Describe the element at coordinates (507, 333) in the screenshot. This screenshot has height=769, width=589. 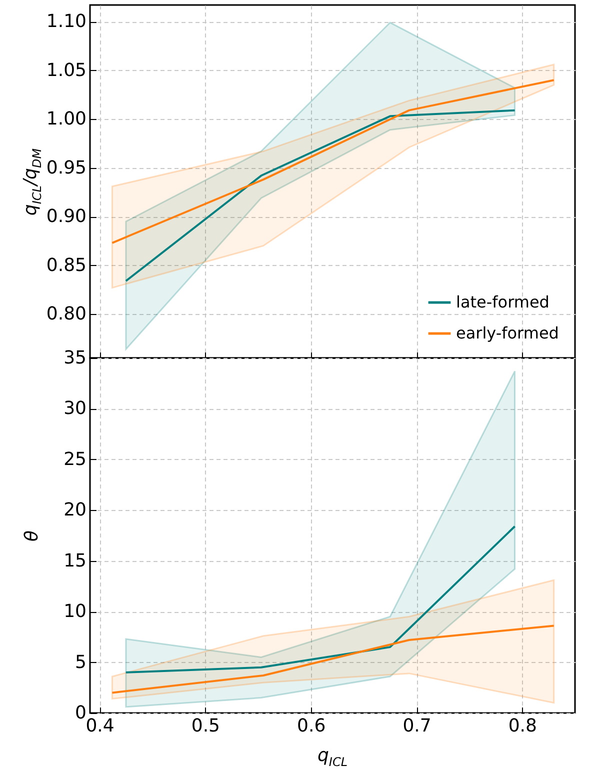
I see `legend-label: early-formed` at that location.